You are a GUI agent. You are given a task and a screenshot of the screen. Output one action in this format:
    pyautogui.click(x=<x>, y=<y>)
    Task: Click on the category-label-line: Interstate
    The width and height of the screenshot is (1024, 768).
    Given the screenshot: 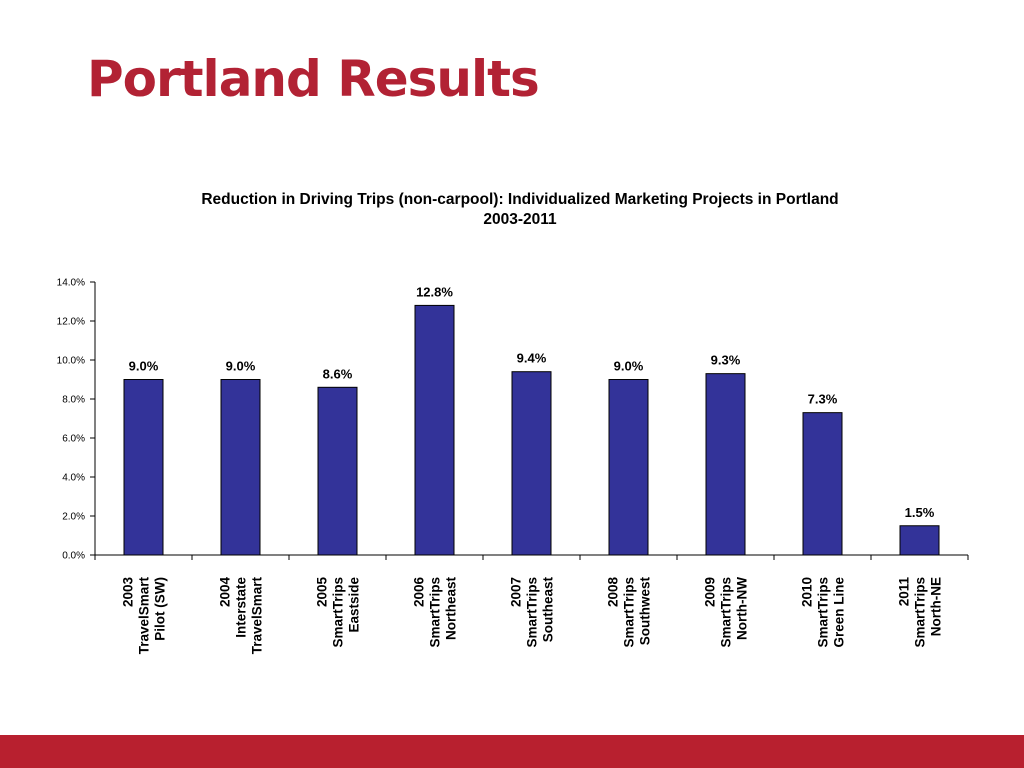 What is the action you would take?
    pyautogui.click(x=241, y=607)
    